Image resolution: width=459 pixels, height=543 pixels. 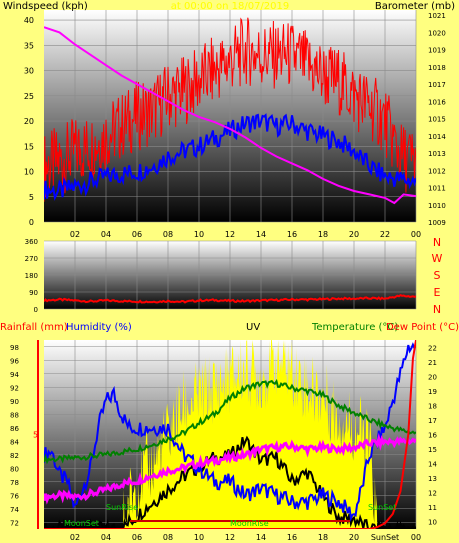 I want to click on humidity-tick-label: 92, so click(x=14, y=388).